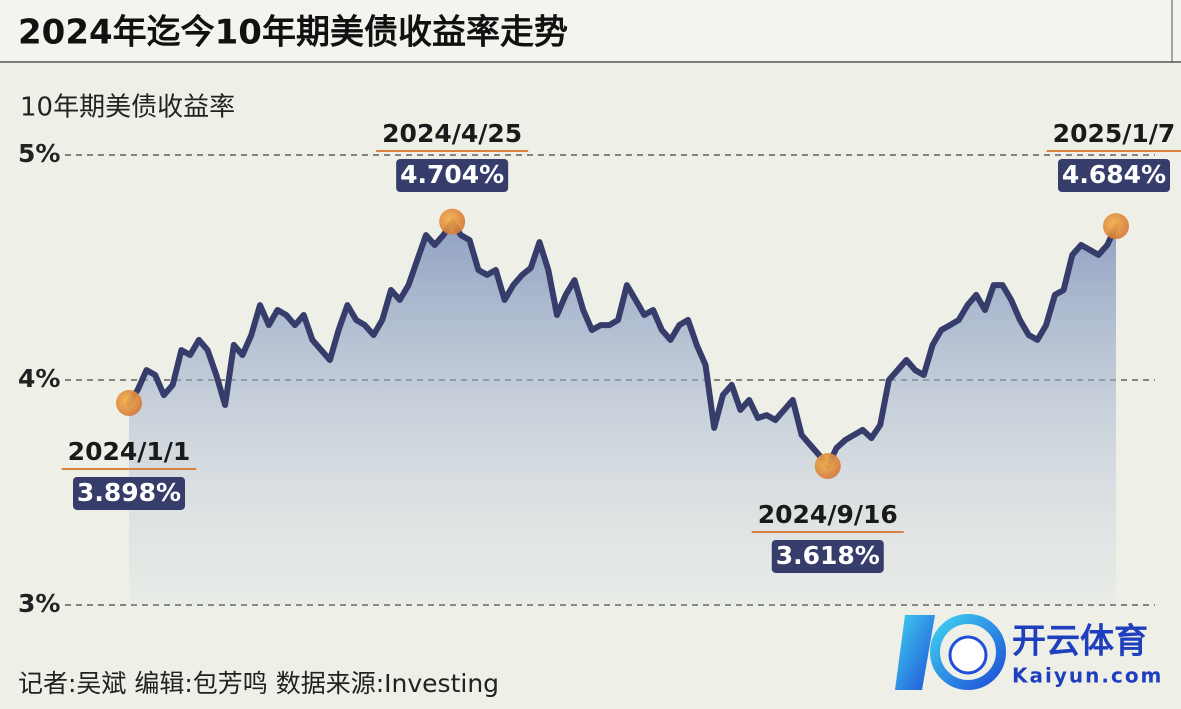 The height and width of the screenshot is (709, 1181). Describe the element at coordinates (827, 536) in the screenshot. I see `annotation: 2024/9/16 3.618%` at that location.